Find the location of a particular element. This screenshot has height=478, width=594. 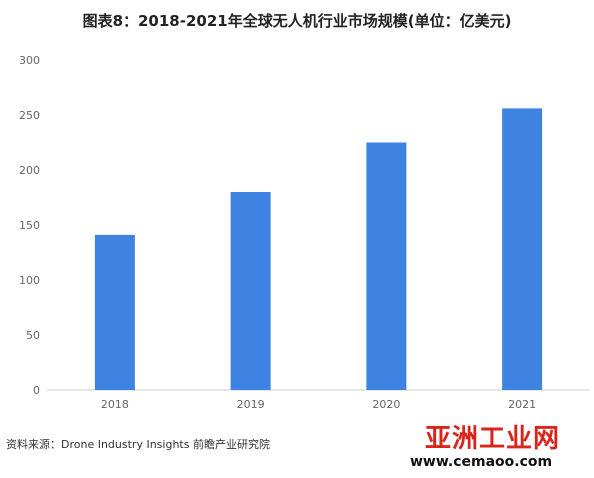

y-tick-label: 100 is located at coordinates (29, 280).